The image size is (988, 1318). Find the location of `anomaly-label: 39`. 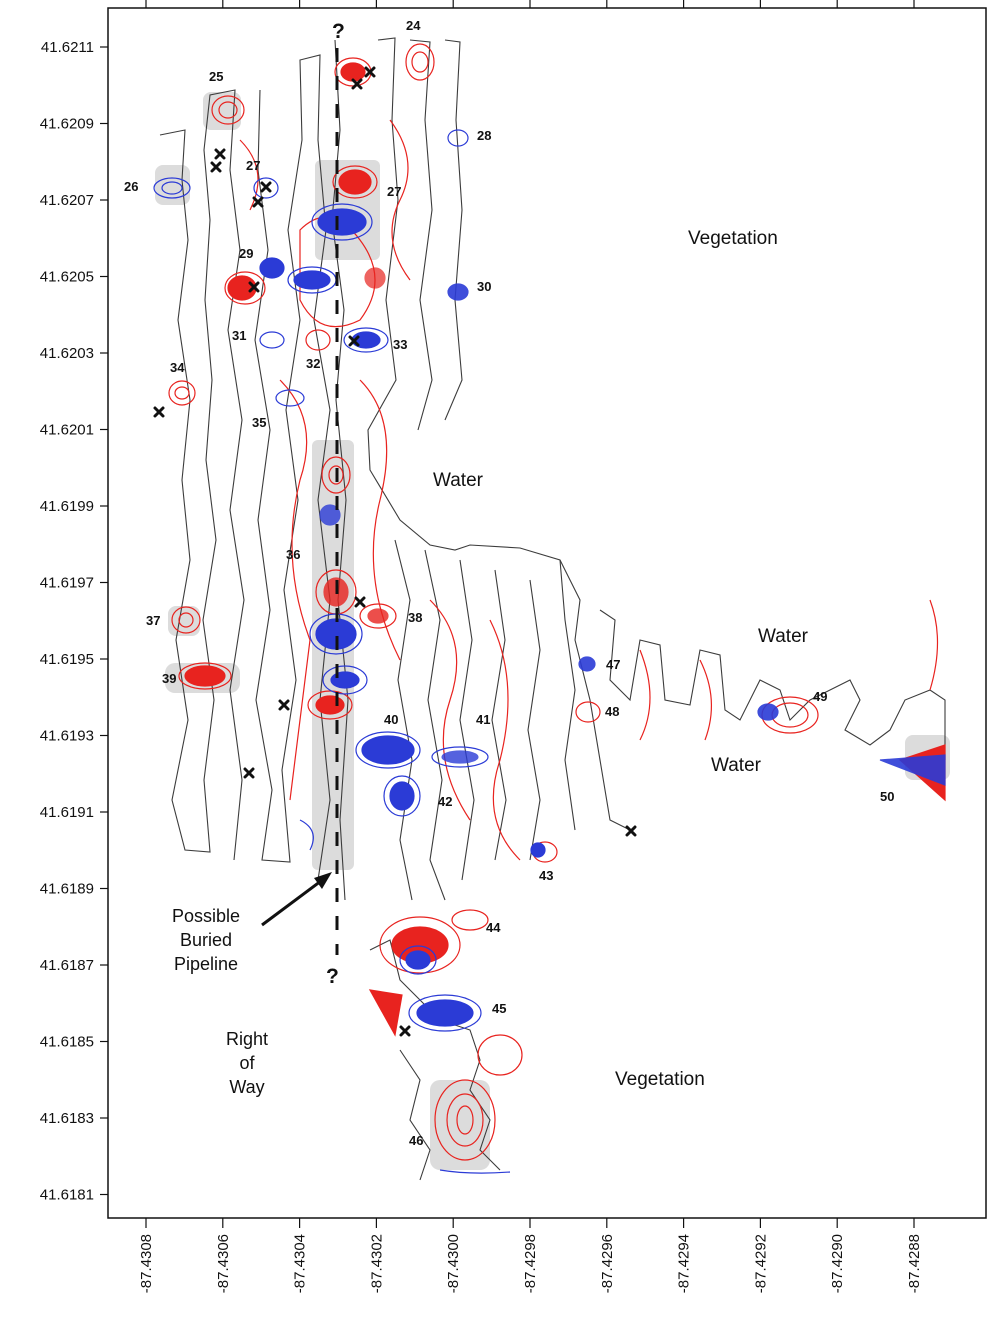

anomaly-label: 39 is located at coordinates (169, 678).